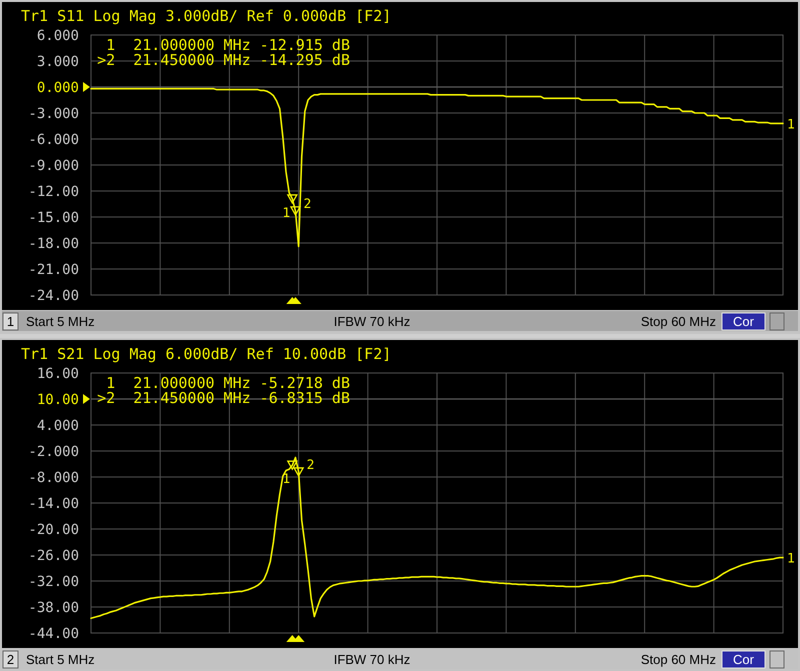 Image resolution: width=800 pixels, height=671 pixels. Describe the element at coordinates (53, 140) in the screenshot. I see `y-tick-label: -6.000` at that location.